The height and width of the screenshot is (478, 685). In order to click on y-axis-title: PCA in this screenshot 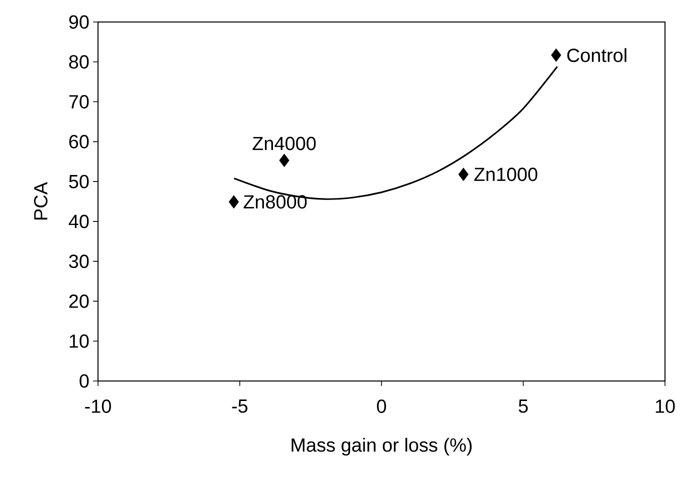, I will do `click(41, 201)`.